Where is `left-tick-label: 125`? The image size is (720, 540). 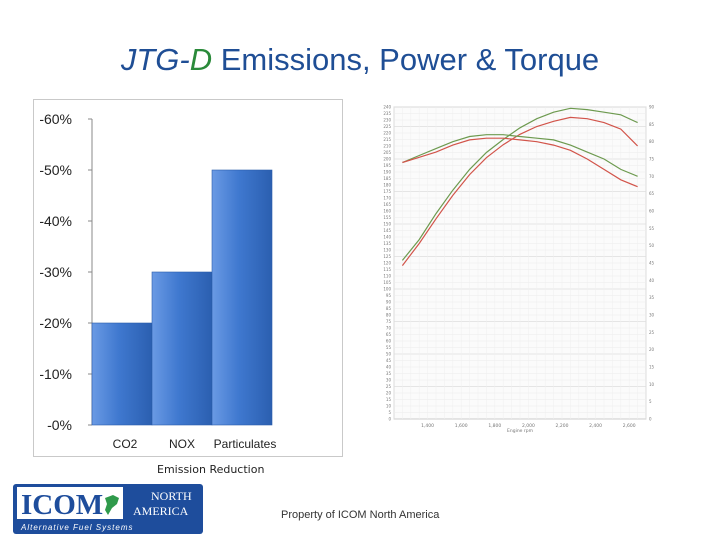 left-tick-label: 125 is located at coordinates (387, 256).